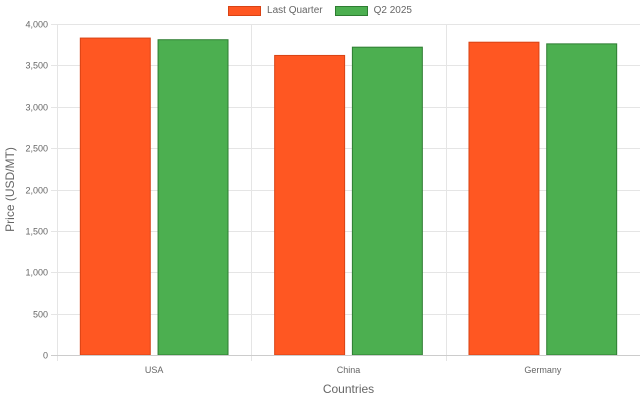 This screenshot has height=400, width=640. Describe the element at coordinates (392, 10) in the screenshot. I see `legend-label-q2-2025: Q2 2025` at that location.